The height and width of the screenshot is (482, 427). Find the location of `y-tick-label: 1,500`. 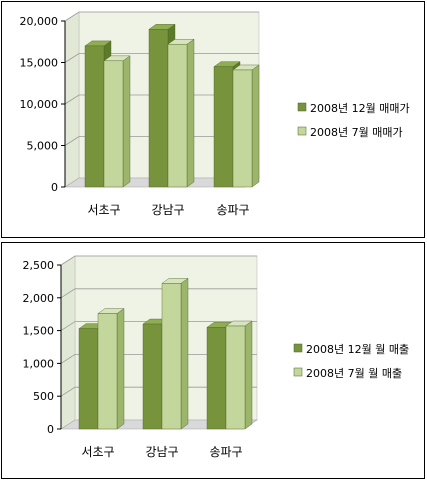

y-tick-label: 1,500 is located at coordinates (39, 331).